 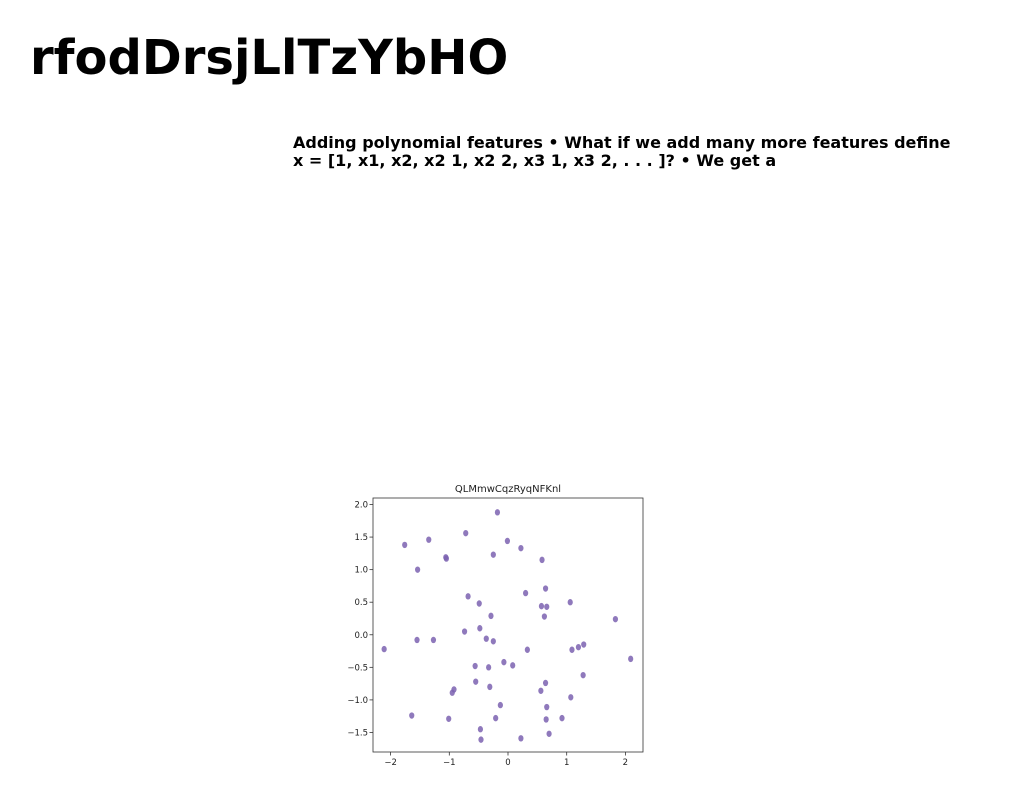 What do you see at coordinates (361, 636) in the screenshot?
I see `y-tick-label: 0.0` at bounding box center [361, 636].